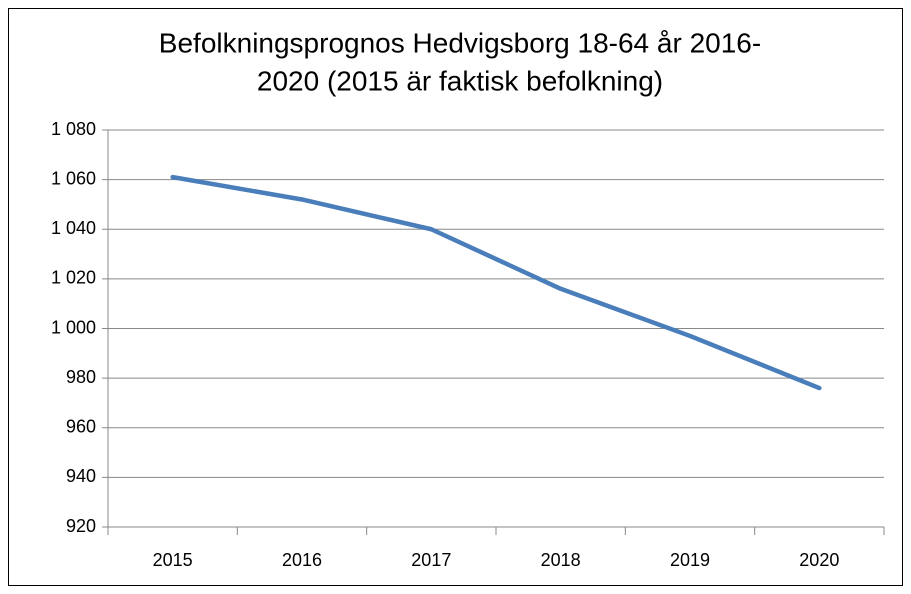  What do you see at coordinates (73, 129) in the screenshot?
I see `y-tick-label: 1 080` at bounding box center [73, 129].